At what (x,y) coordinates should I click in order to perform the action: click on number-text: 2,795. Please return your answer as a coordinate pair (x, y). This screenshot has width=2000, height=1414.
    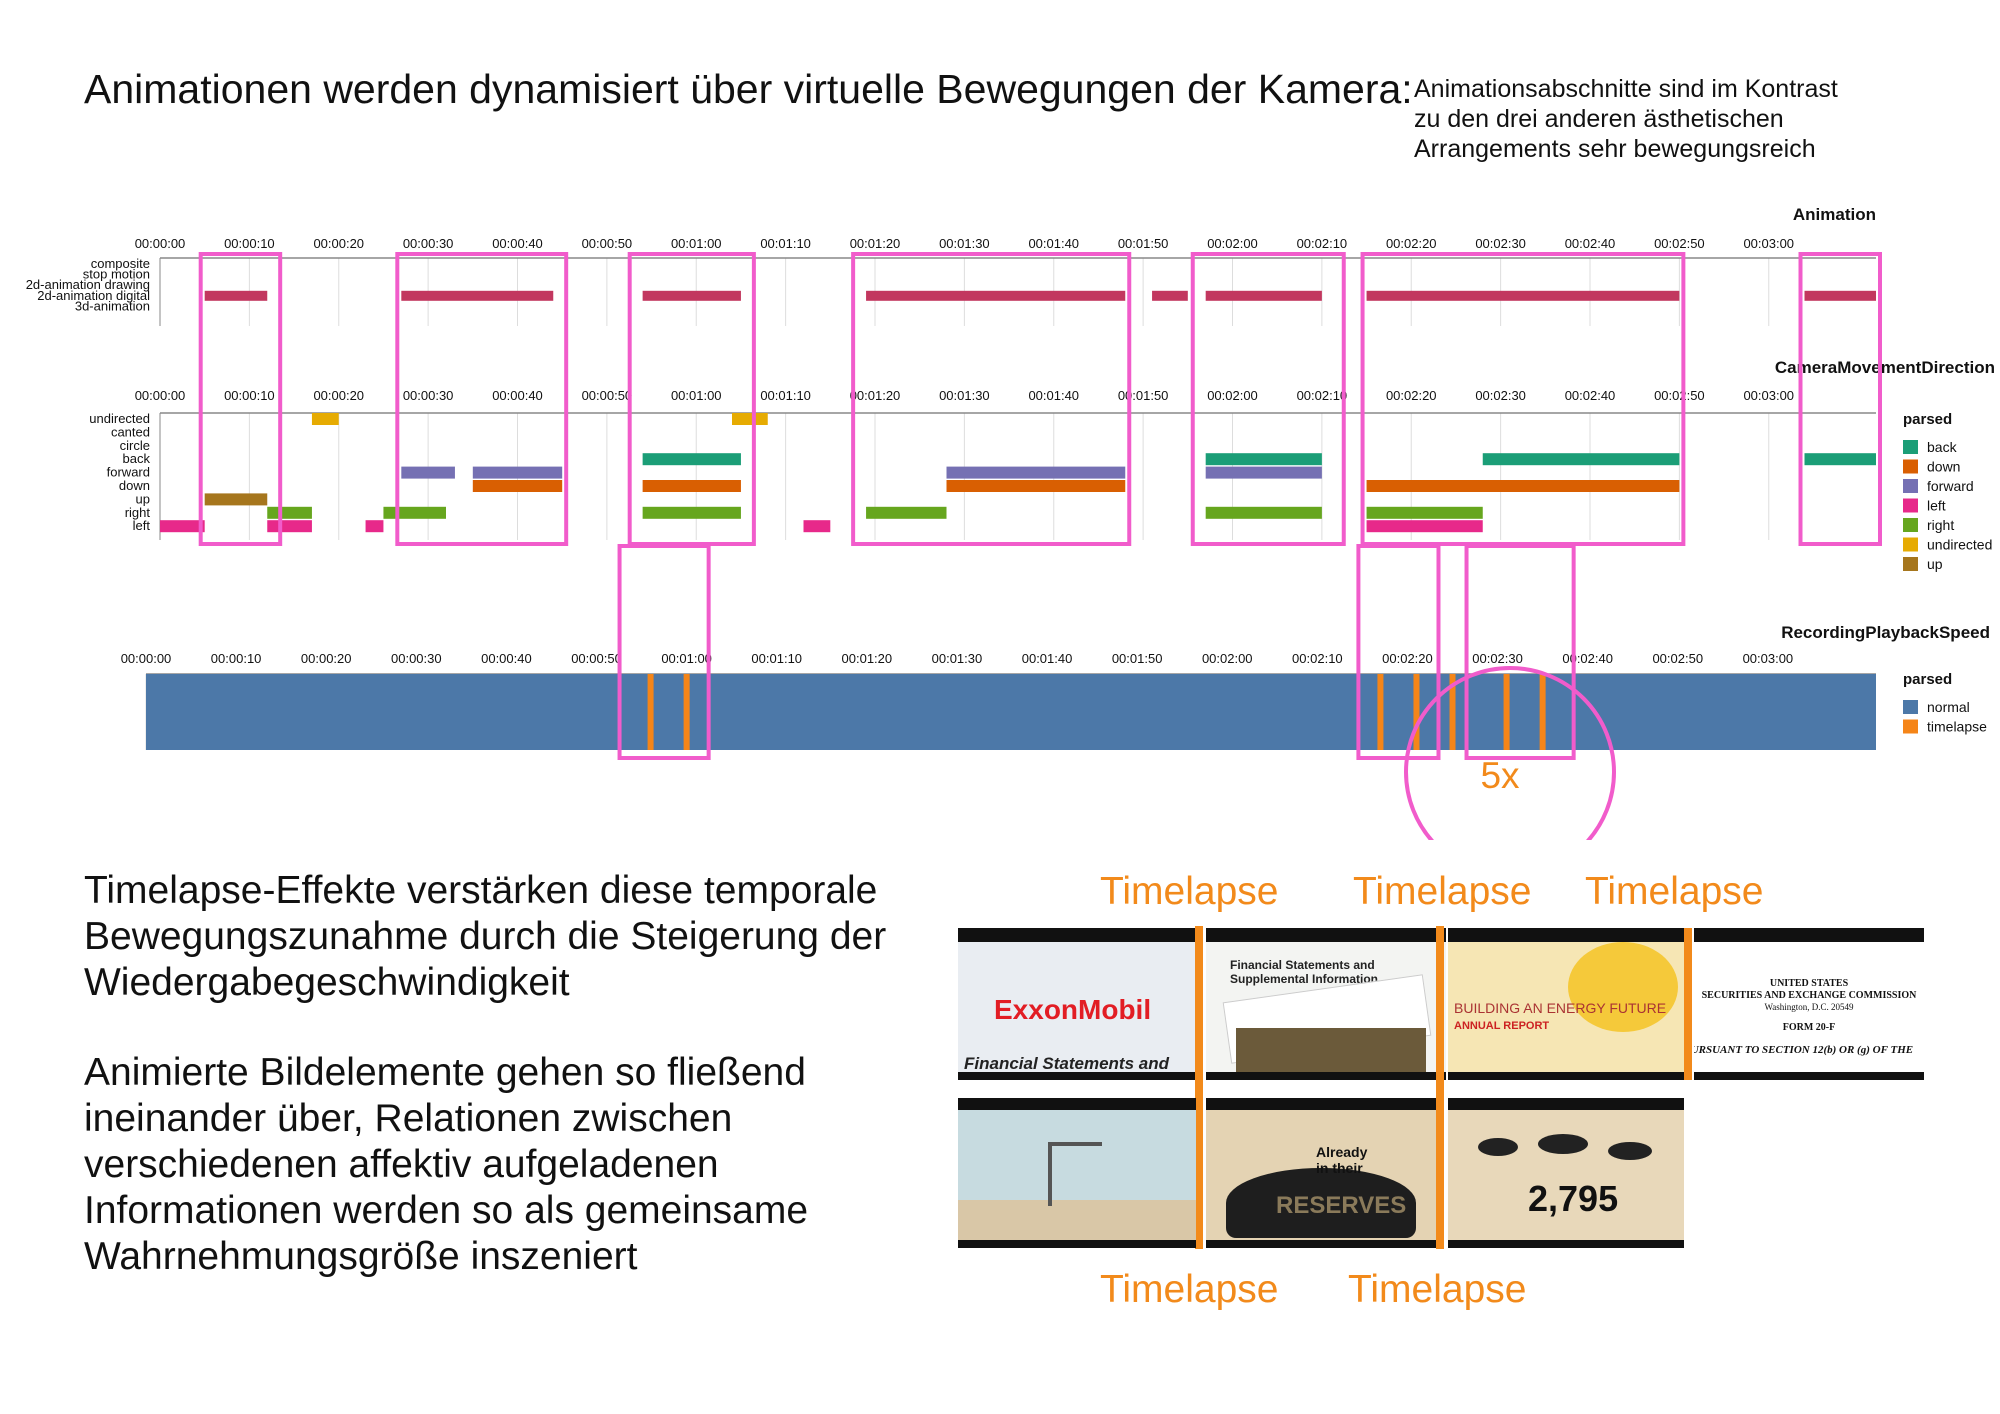
    Looking at the image, I should click on (1573, 1198).